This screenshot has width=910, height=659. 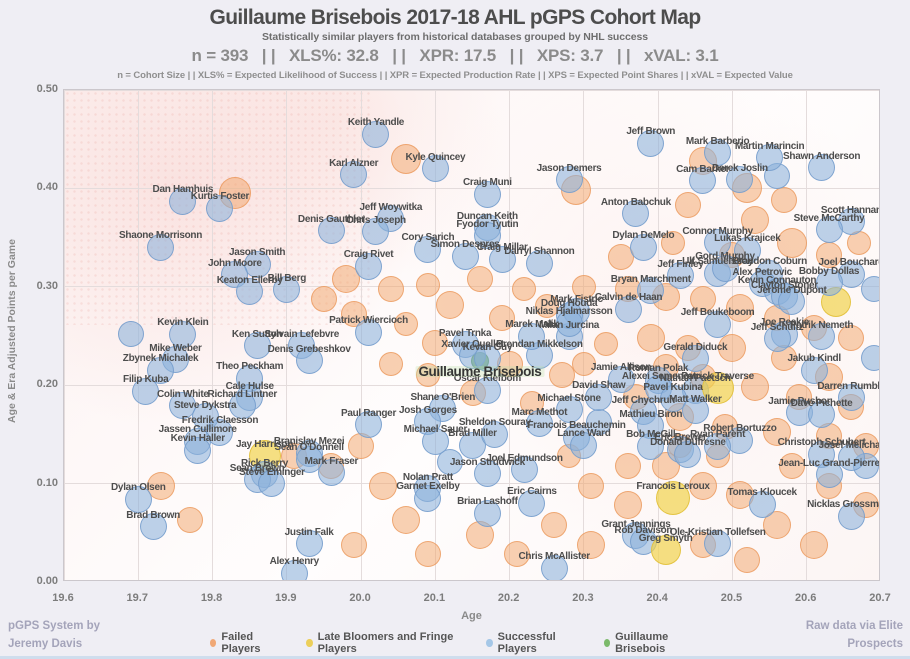 What do you see at coordinates (569, 304) in the screenshot?
I see `player-label: Doug Houda` at bounding box center [569, 304].